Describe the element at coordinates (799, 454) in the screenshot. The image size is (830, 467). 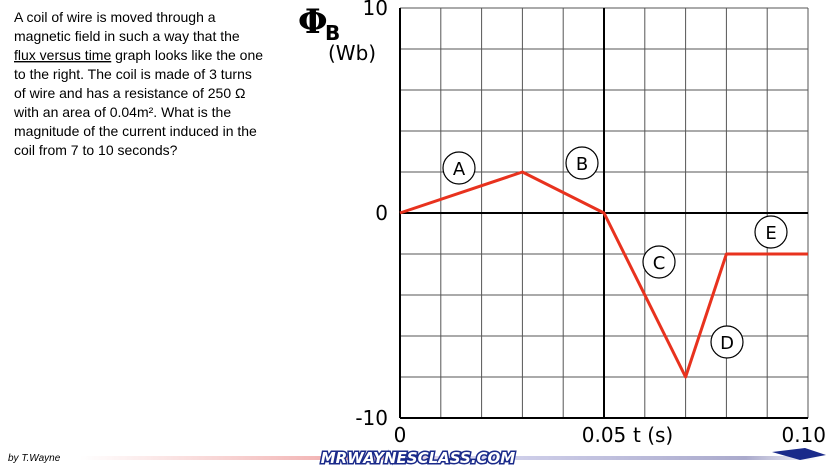
I see `logo-jet` at that location.